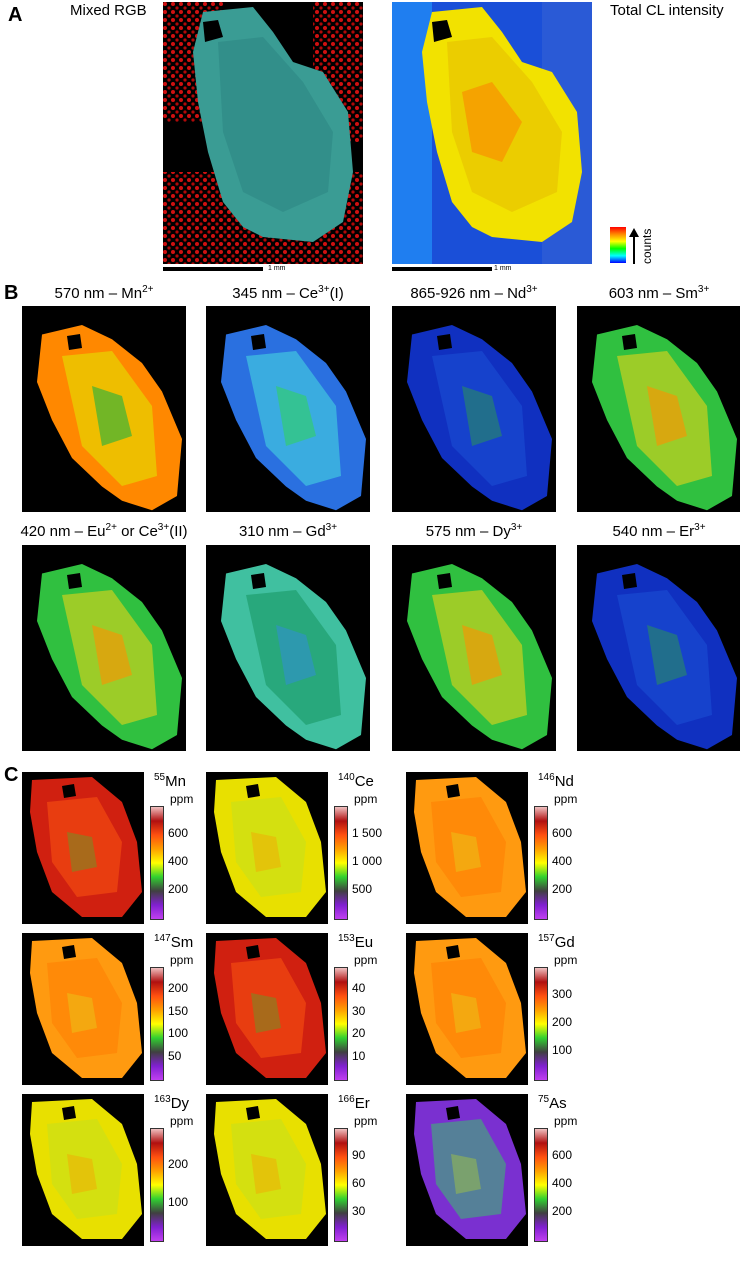 This screenshot has height=1268, width=740. Describe the element at coordinates (213, 269) in the screenshot. I see `scalebar-left` at that location.